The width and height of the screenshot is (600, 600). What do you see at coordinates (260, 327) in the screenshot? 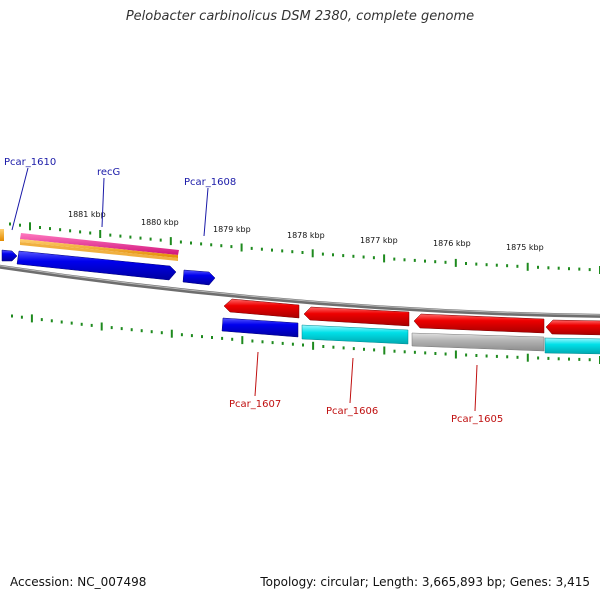
I see `feature-pcar-1607-cds-blue` at bounding box center [260, 327].